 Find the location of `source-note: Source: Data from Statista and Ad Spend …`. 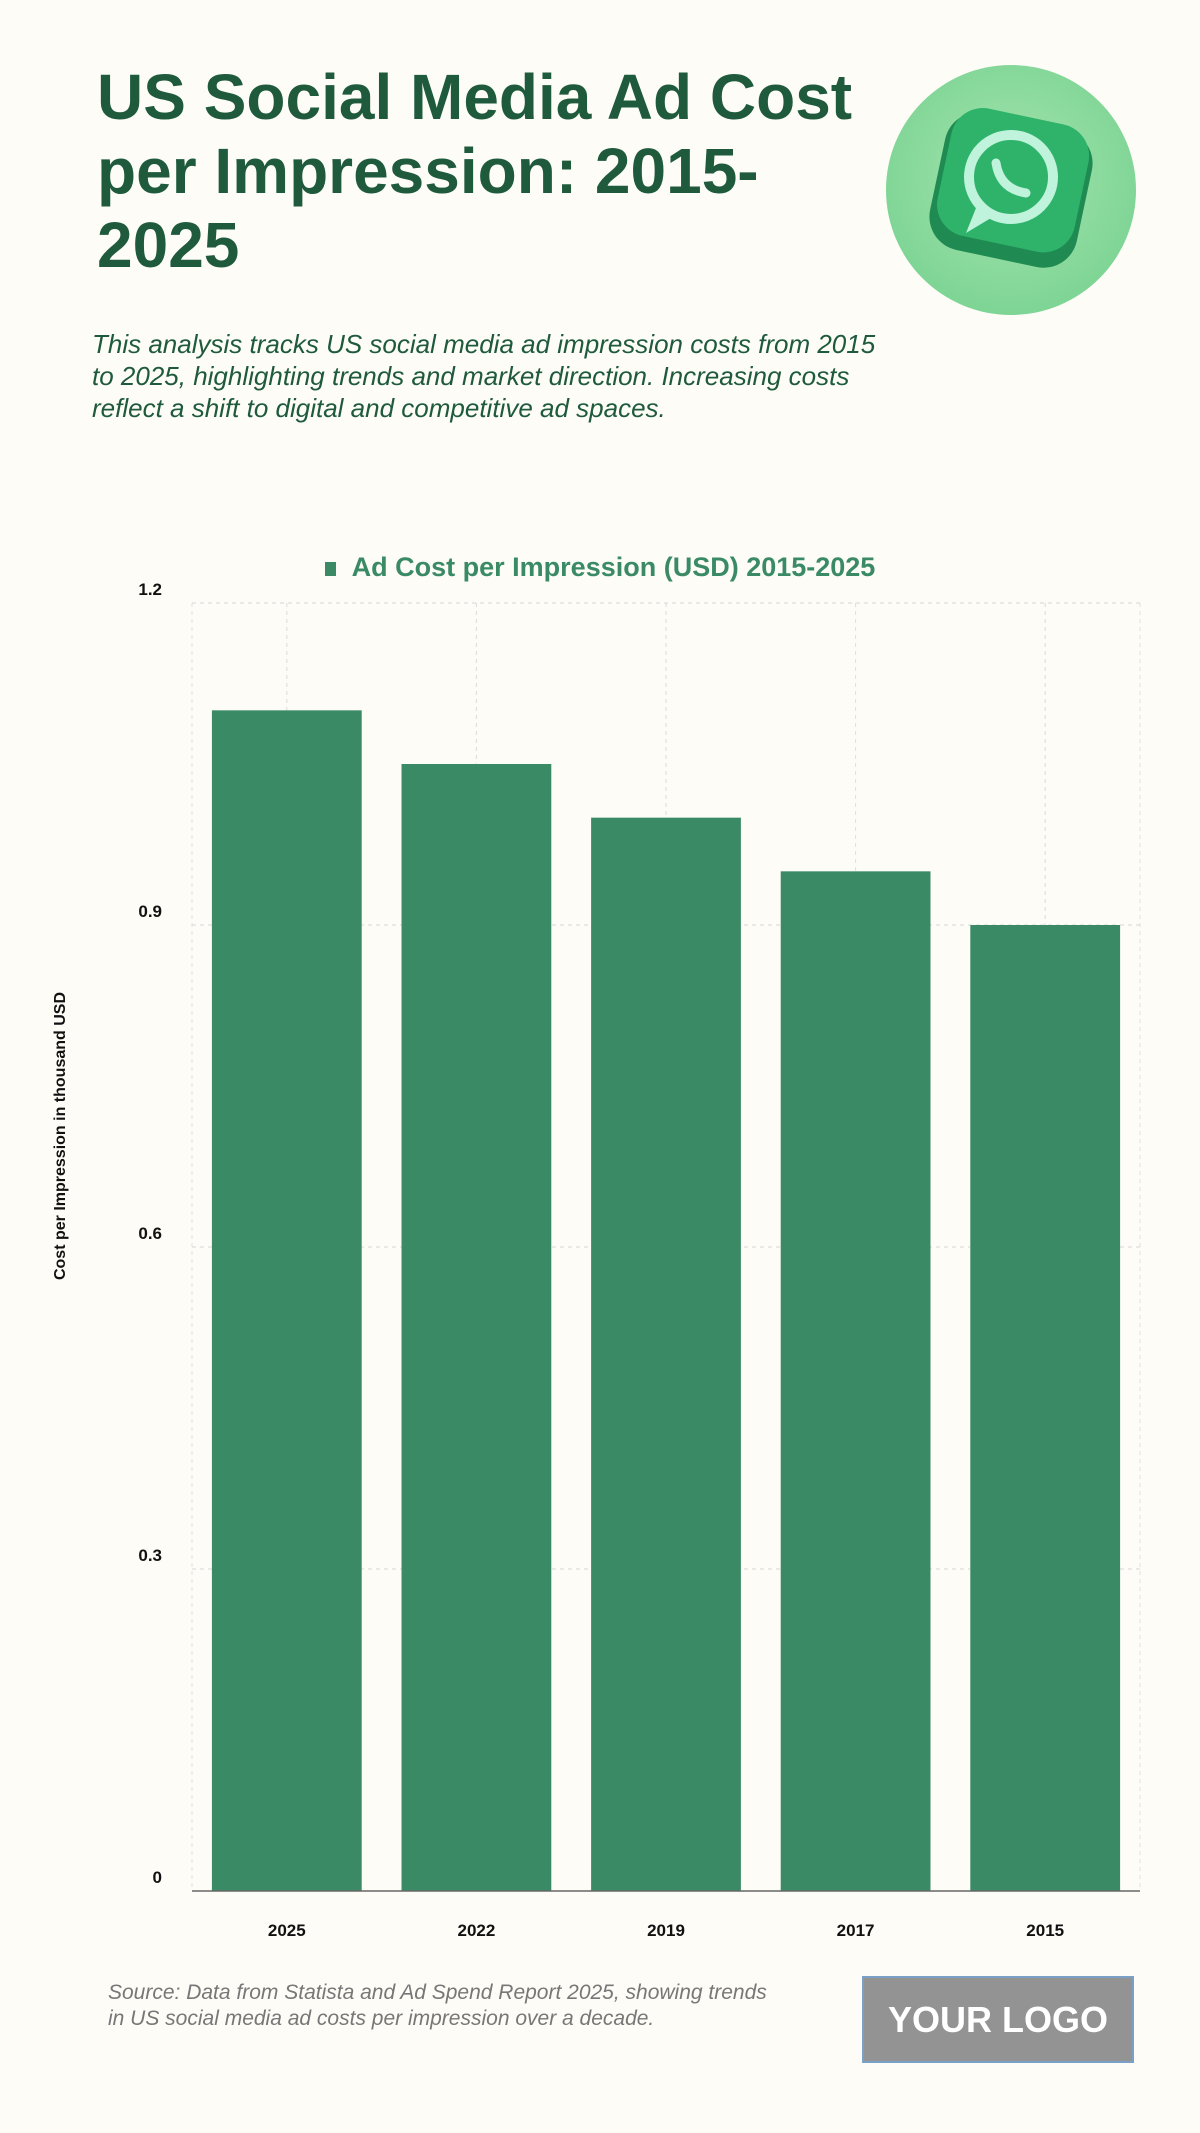

source-note: Source: Data from Statista and Ad Spend … is located at coordinates (437, 2005).